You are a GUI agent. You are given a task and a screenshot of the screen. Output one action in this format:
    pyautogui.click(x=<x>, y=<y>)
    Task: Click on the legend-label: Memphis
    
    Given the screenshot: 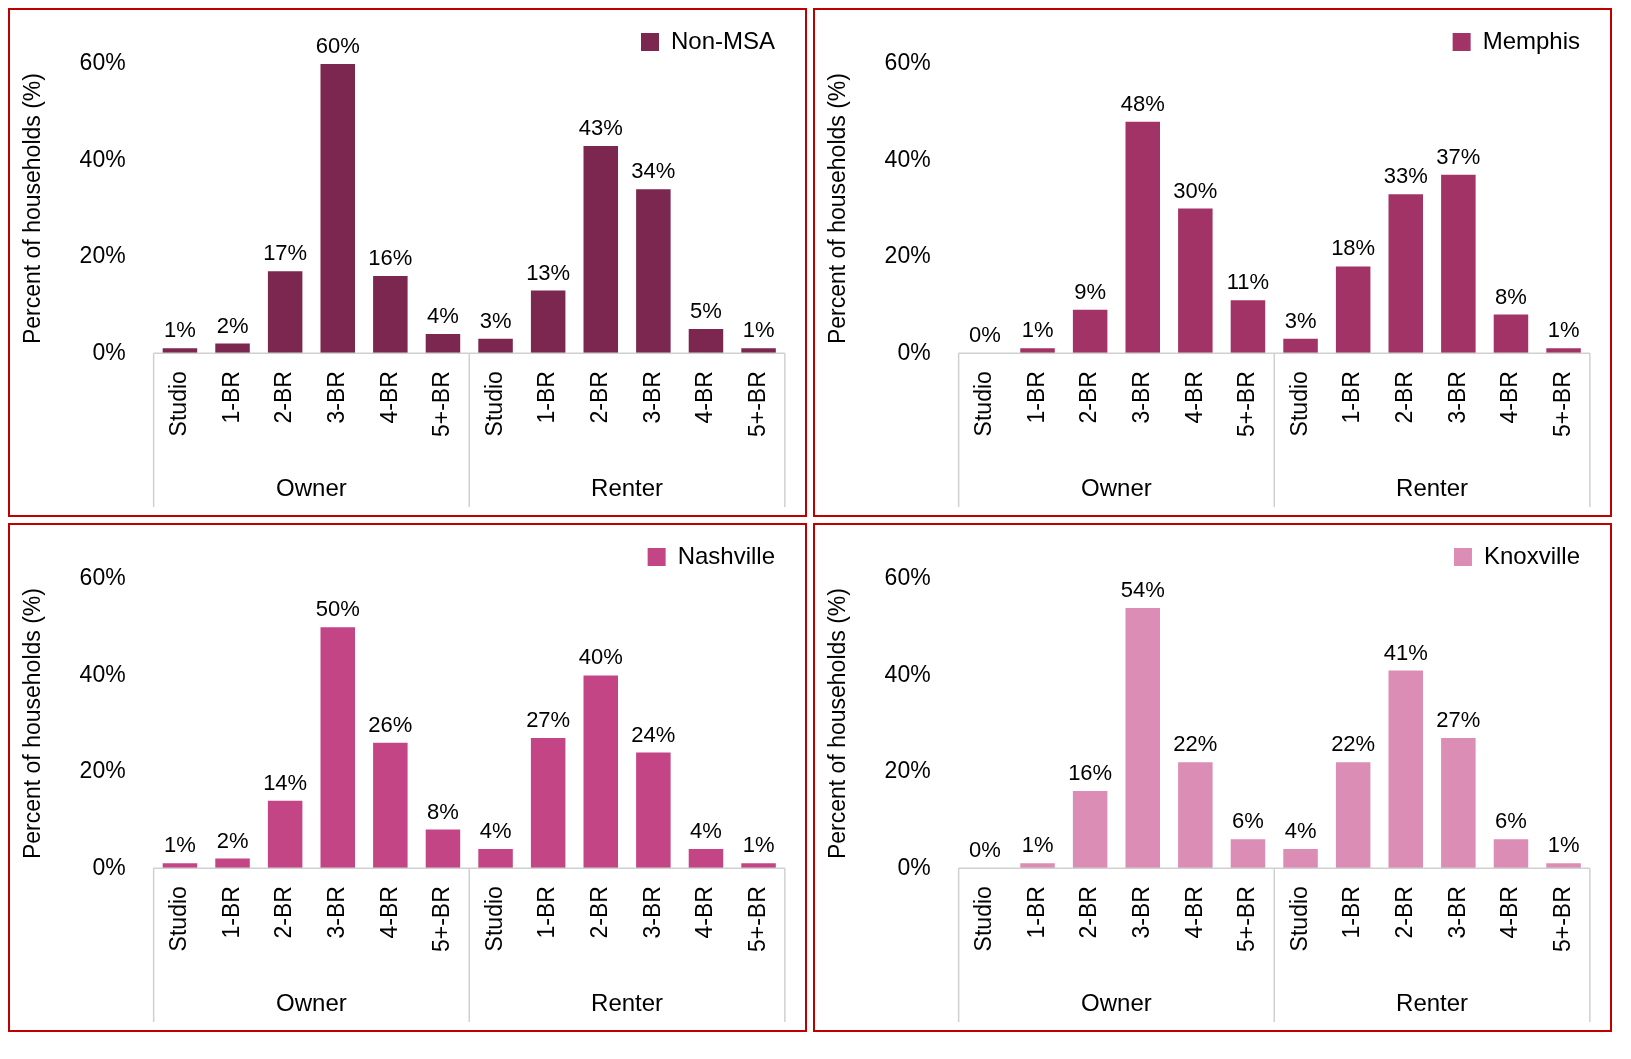 What is the action you would take?
    pyautogui.click(x=1531, y=40)
    